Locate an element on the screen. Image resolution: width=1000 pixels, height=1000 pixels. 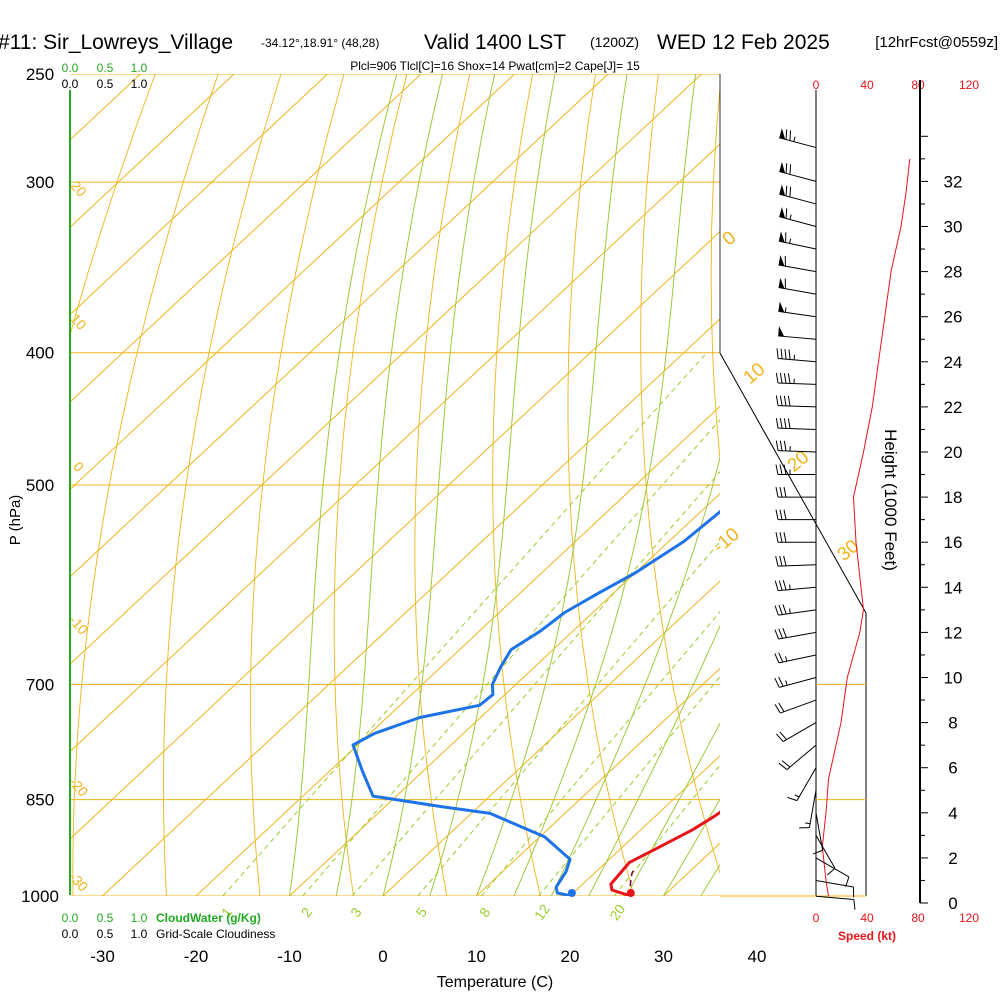
height-tick-label: 28 is located at coordinates (953, 272).